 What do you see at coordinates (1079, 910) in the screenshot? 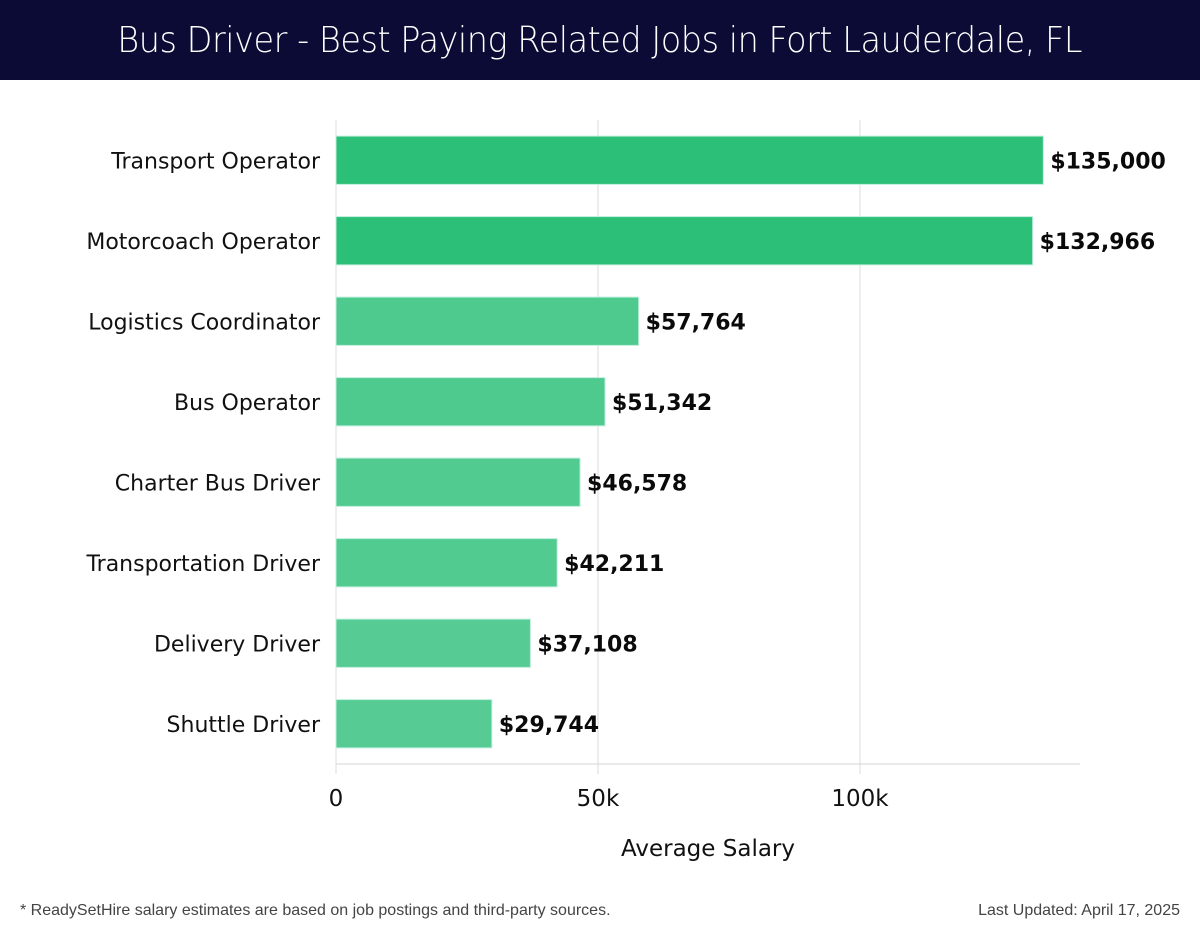
I see `footer-last-updated: Last Updated: April 17, 2025` at bounding box center [1079, 910].